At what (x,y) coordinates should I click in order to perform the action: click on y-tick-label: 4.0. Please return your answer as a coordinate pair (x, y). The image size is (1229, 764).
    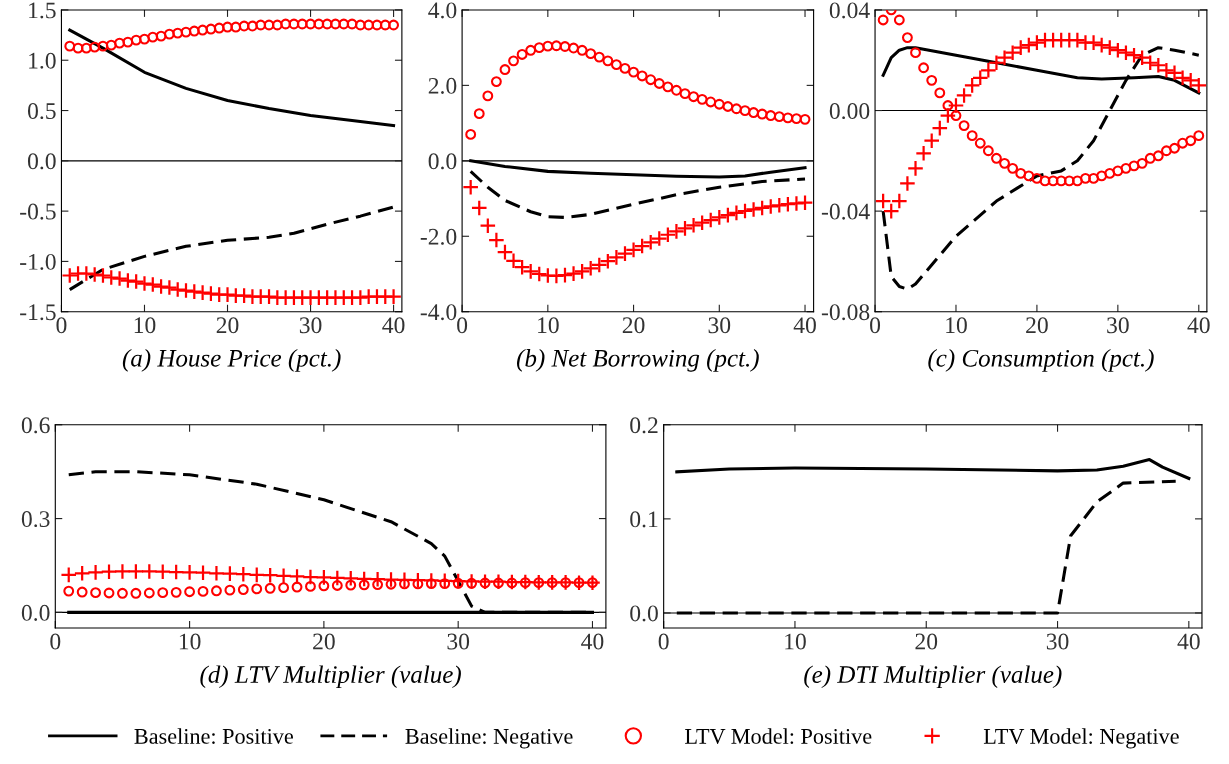
    Looking at the image, I should click on (442, 10).